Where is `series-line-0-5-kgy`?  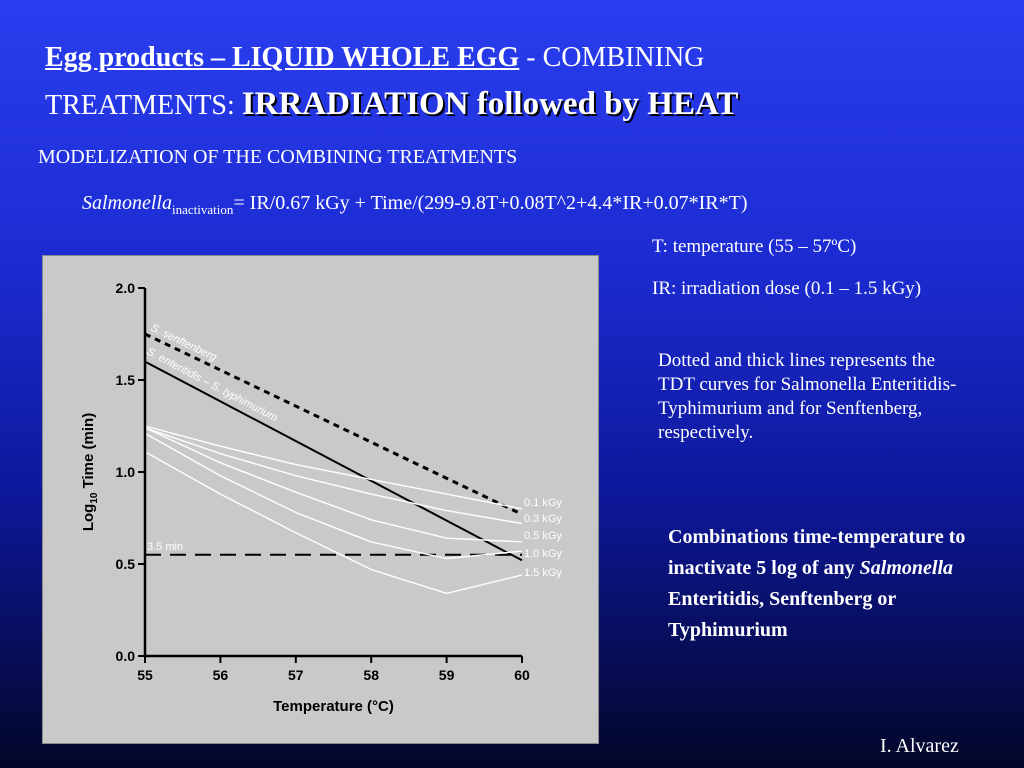
series-line-0-5-kgy is located at coordinates (333, 485).